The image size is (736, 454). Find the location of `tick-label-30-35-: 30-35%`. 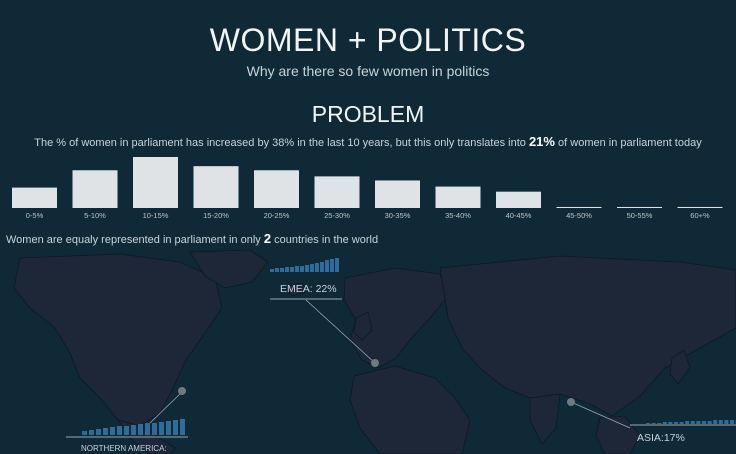

tick-label-30-35-: 30-35% is located at coordinates (398, 215).